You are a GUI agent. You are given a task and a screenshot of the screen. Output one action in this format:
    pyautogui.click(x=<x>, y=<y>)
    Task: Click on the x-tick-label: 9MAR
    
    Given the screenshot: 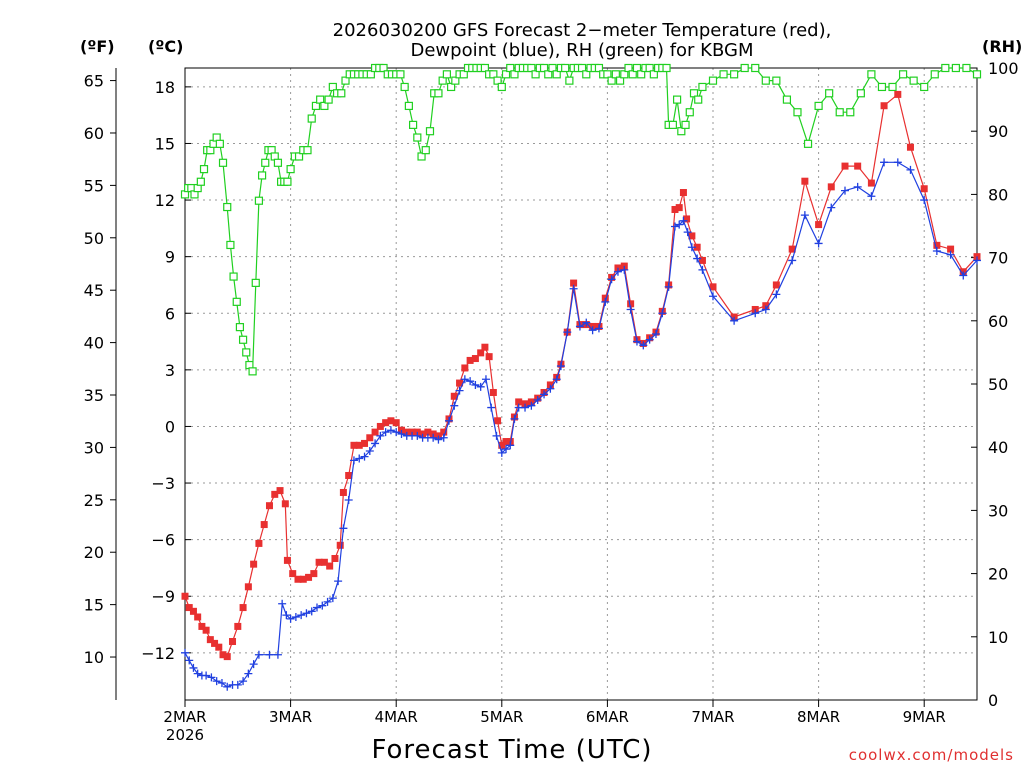 What is the action you would take?
    pyautogui.click(x=924, y=717)
    